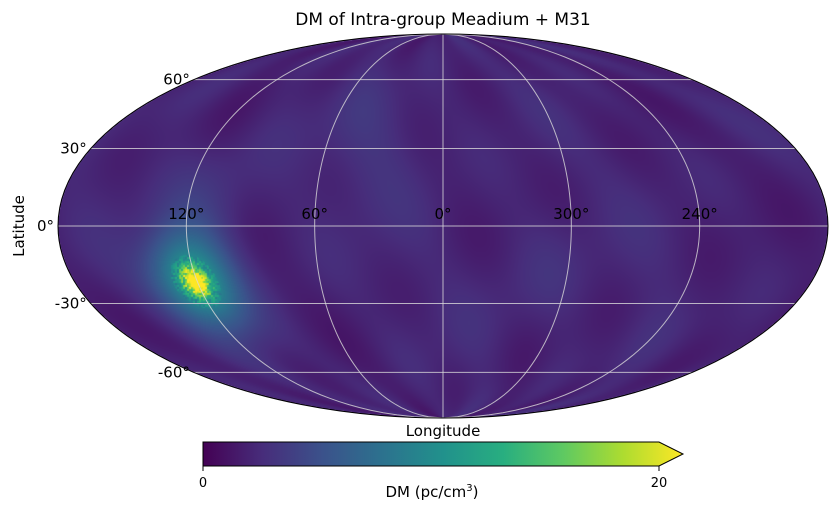 The height and width of the screenshot is (512, 838). What do you see at coordinates (442, 20) in the screenshot?
I see `chart-title: DM of Intra-group Meadium + M31` at bounding box center [442, 20].